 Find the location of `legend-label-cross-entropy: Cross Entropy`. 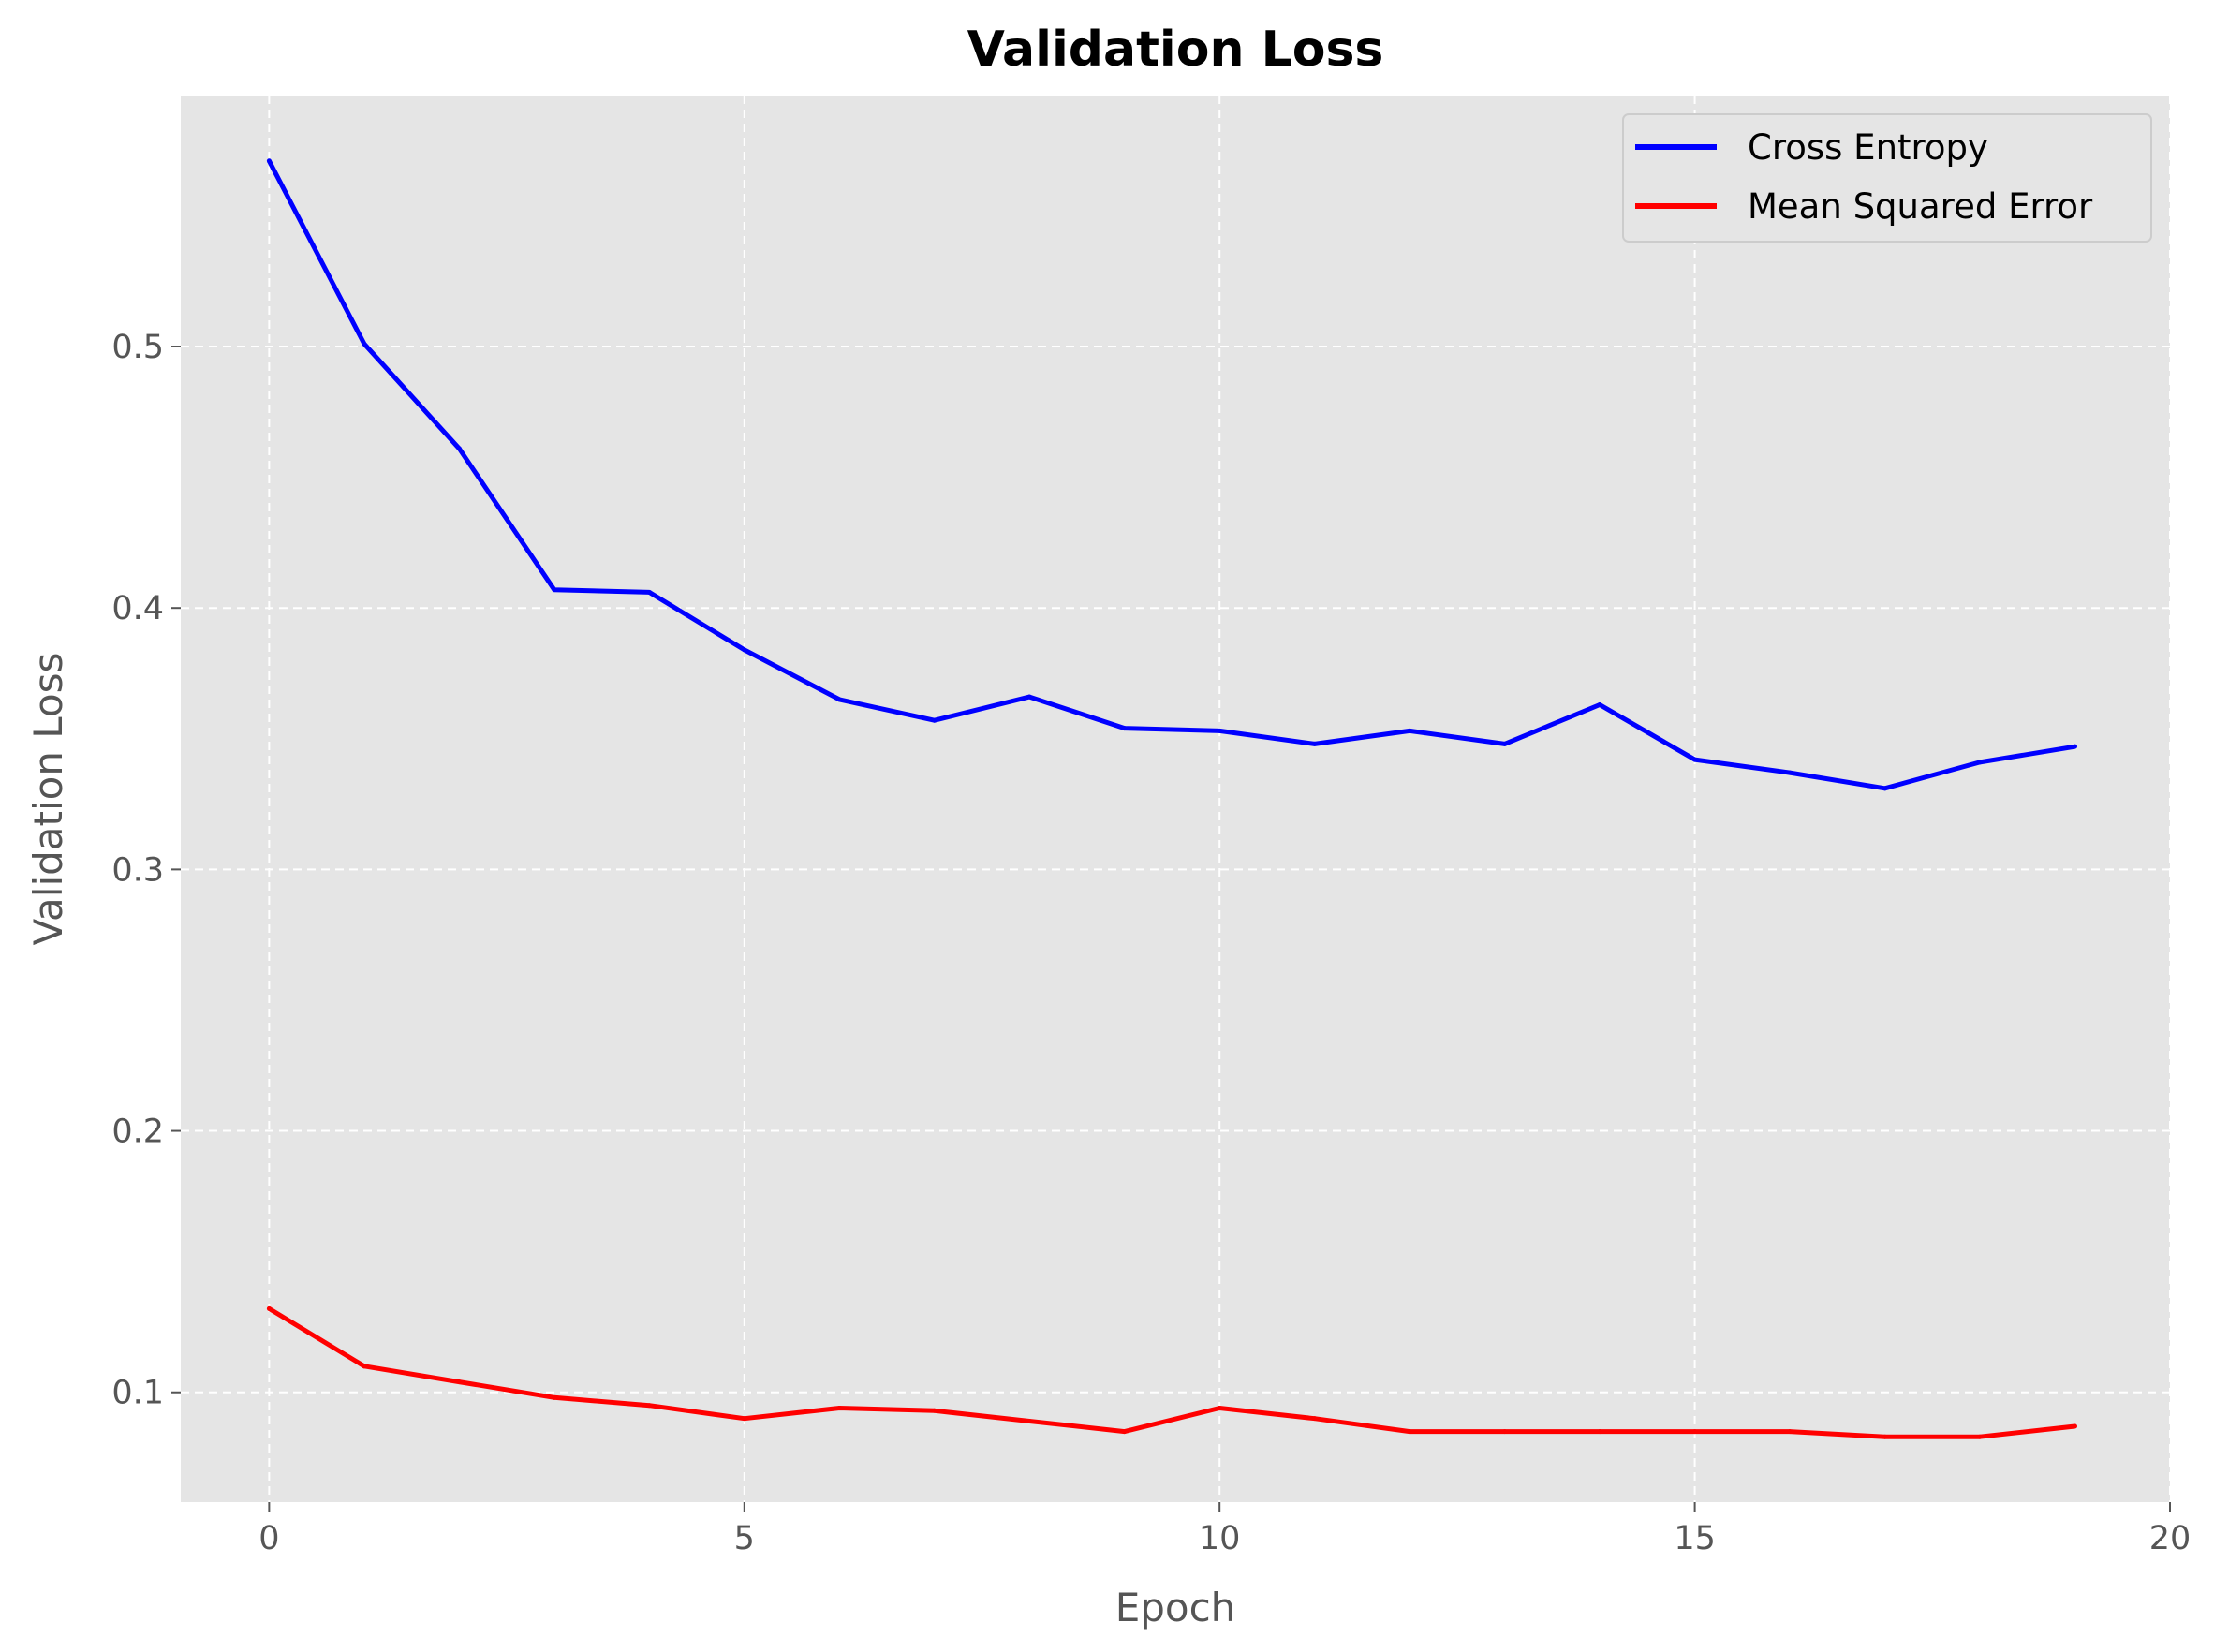

legend-label-cross-entropy: Cross Entropy is located at coordinates (1868, 147).